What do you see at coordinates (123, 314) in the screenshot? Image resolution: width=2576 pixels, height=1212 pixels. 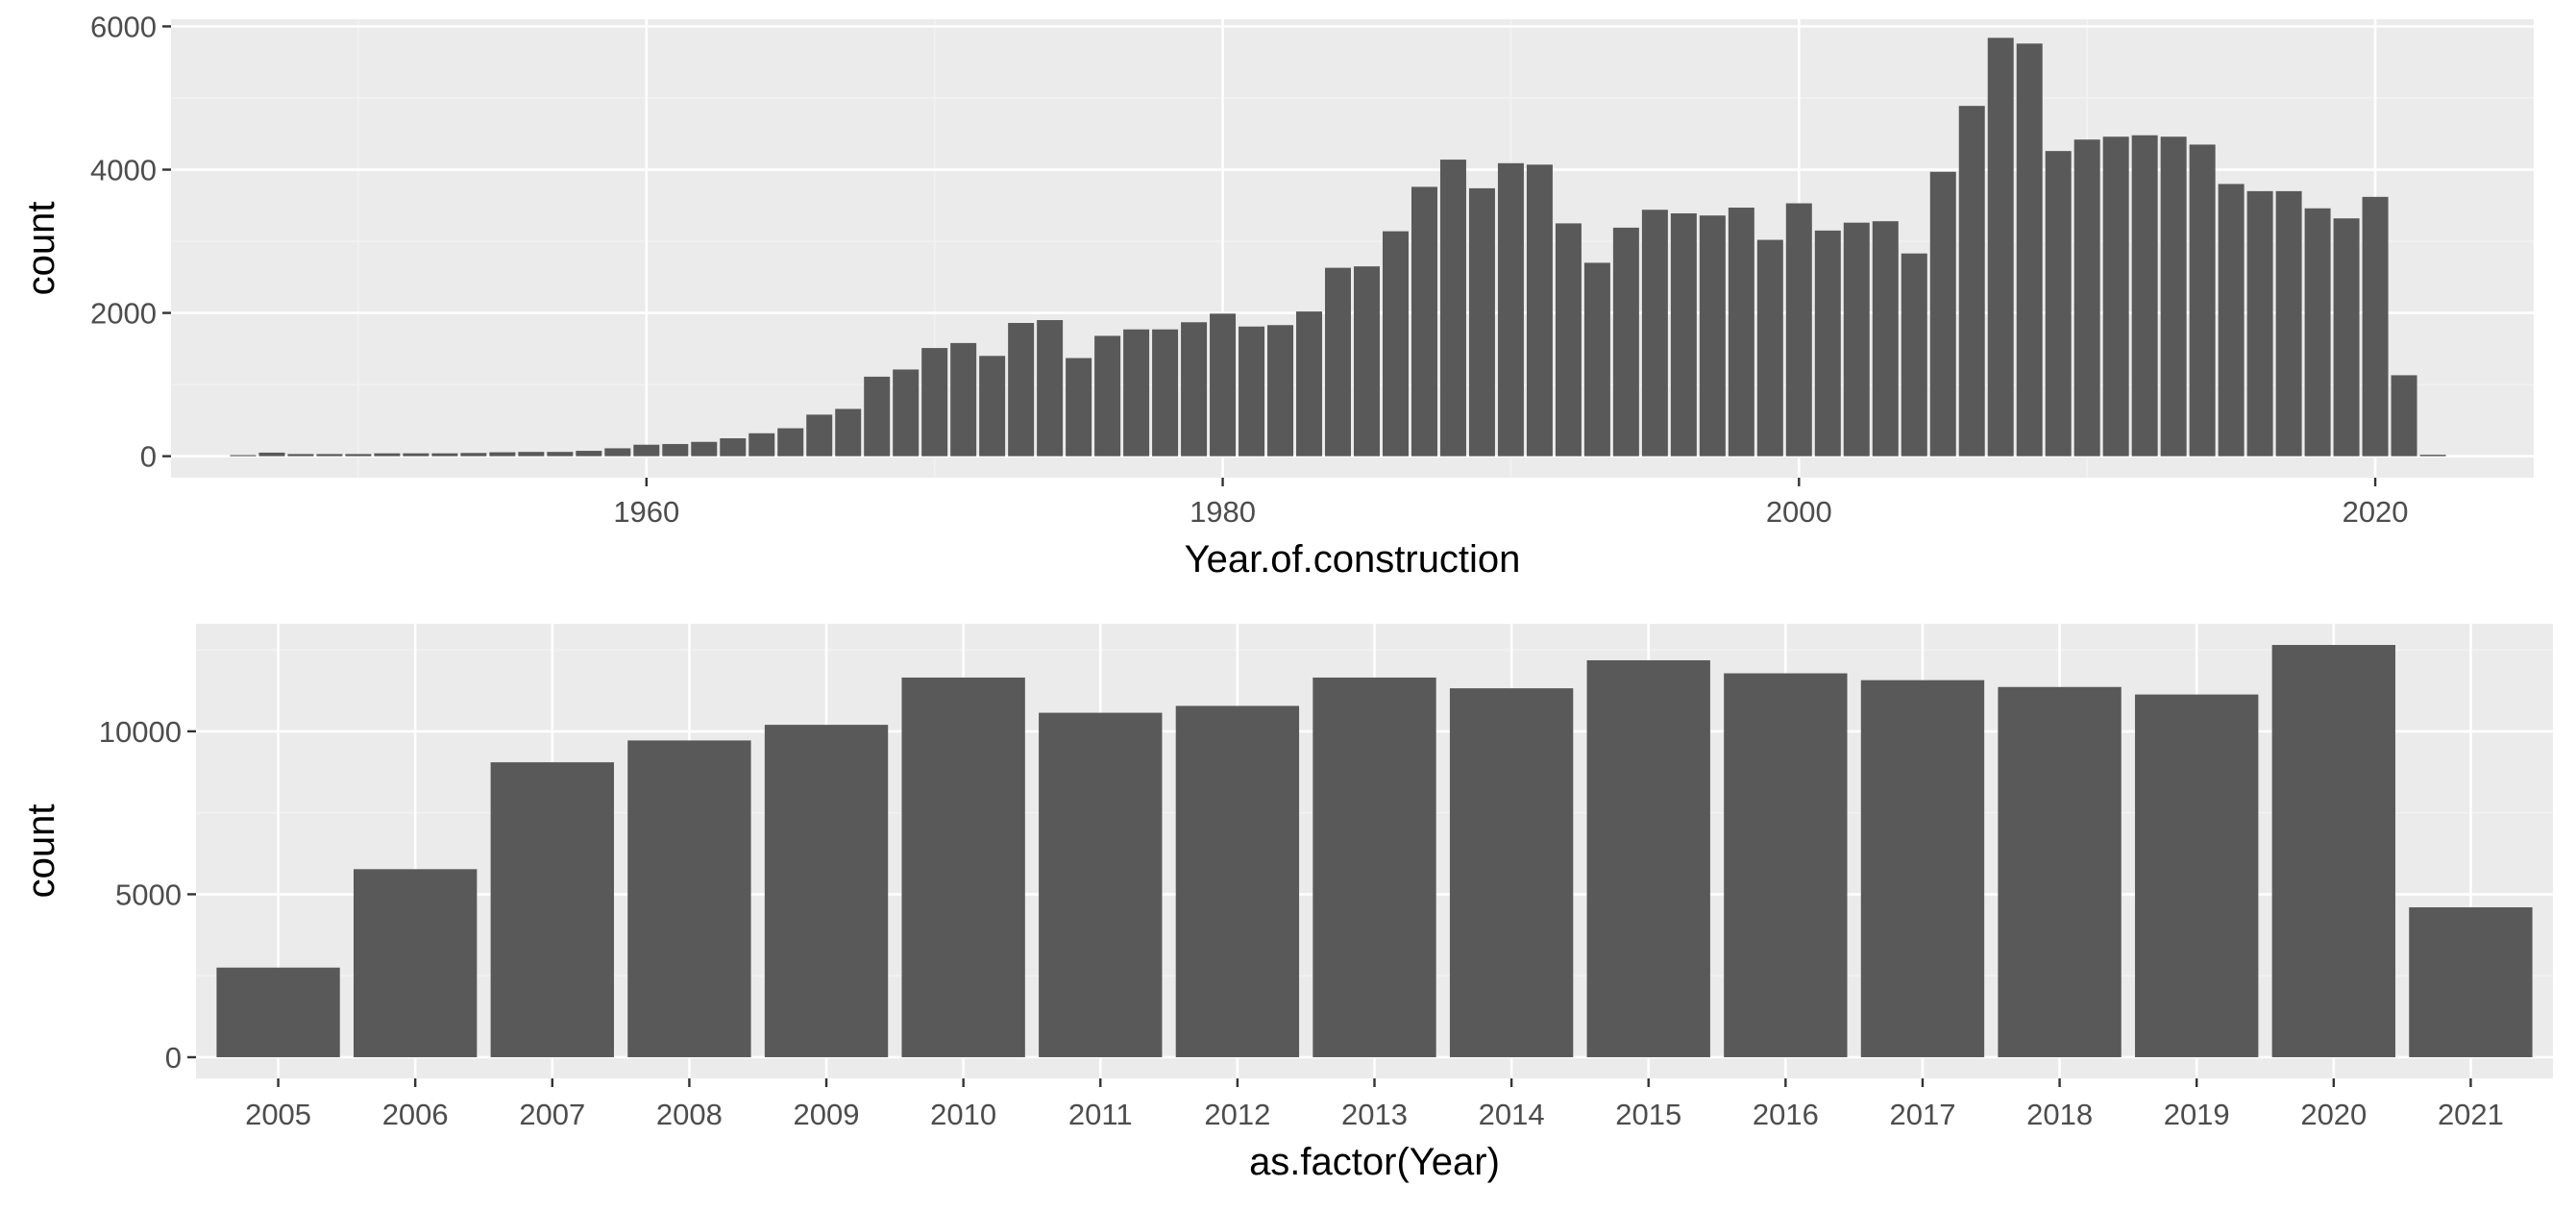 I see `chart-1-ytick-label: 2000` at bounding box center [123, 314].